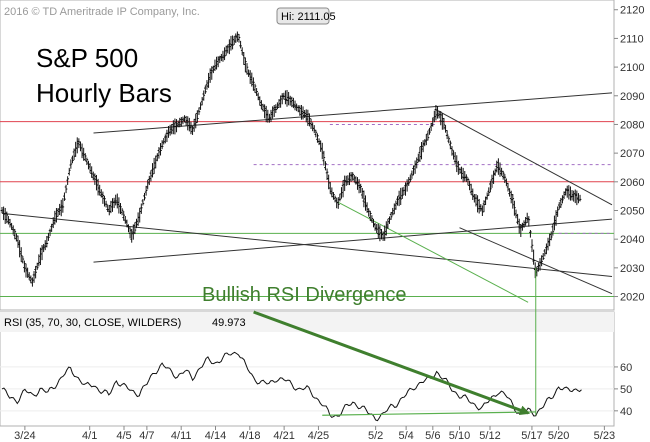 This screenshot has height=442, width=650. What do you see at coordinates (429, 413) in the screenshot?
I see `rsi-divergence-line` at bounding box center [429, 413].